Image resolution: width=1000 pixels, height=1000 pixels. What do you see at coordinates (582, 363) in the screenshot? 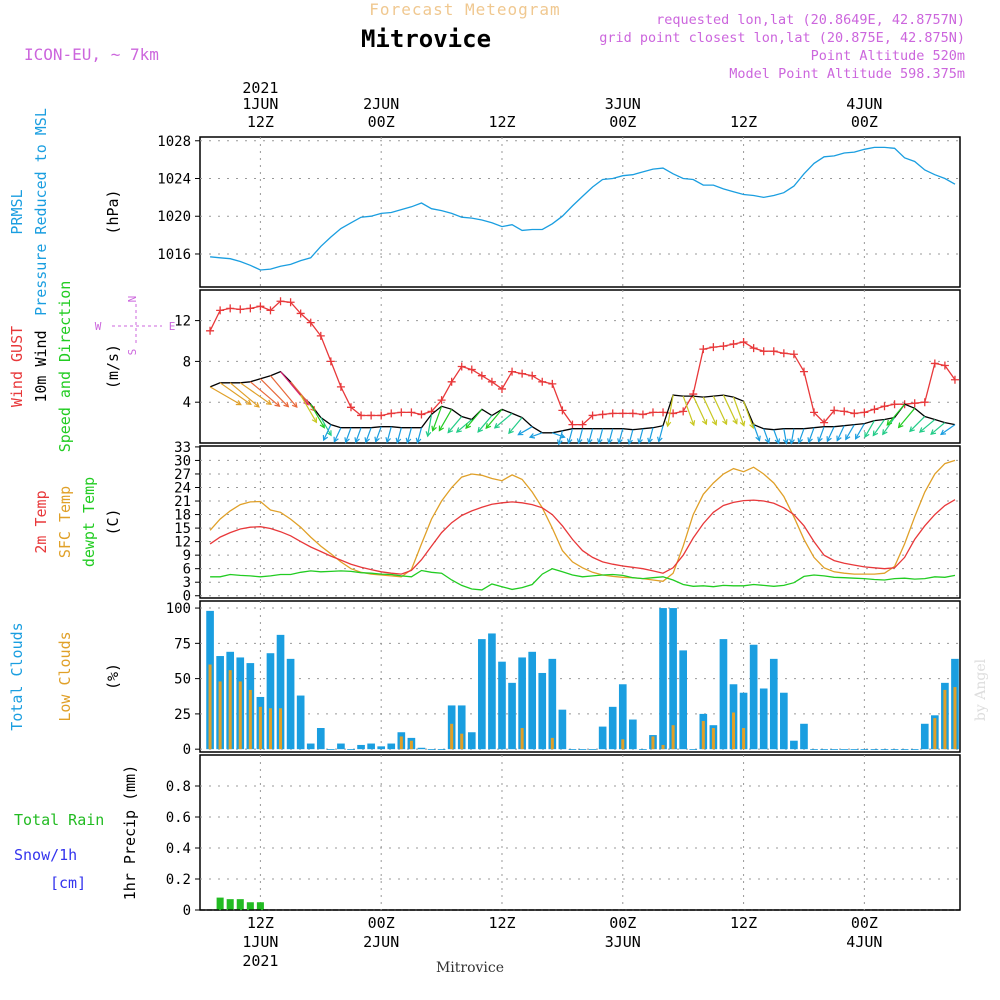
I see `gust-line` at bounding box center [582, 363].